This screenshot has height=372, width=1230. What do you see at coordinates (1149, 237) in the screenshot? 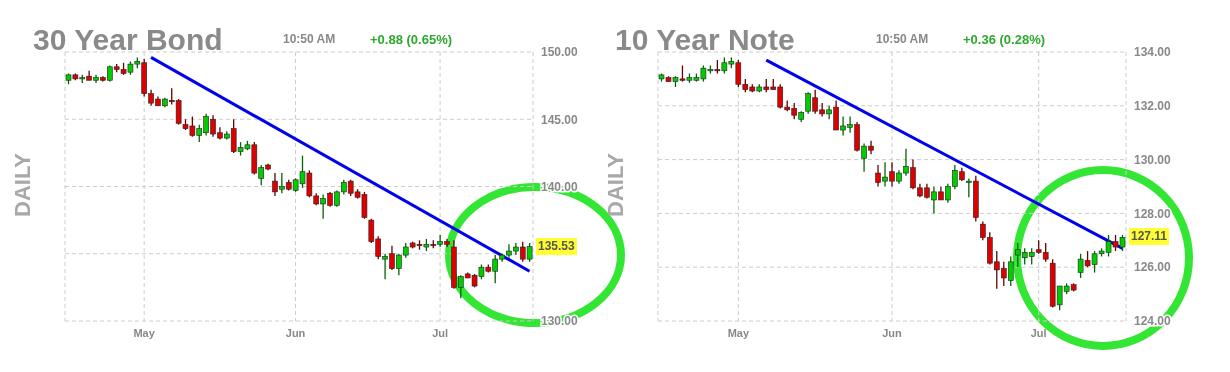
I see `annotation: 127.11` at bounding box center [1149, 237].